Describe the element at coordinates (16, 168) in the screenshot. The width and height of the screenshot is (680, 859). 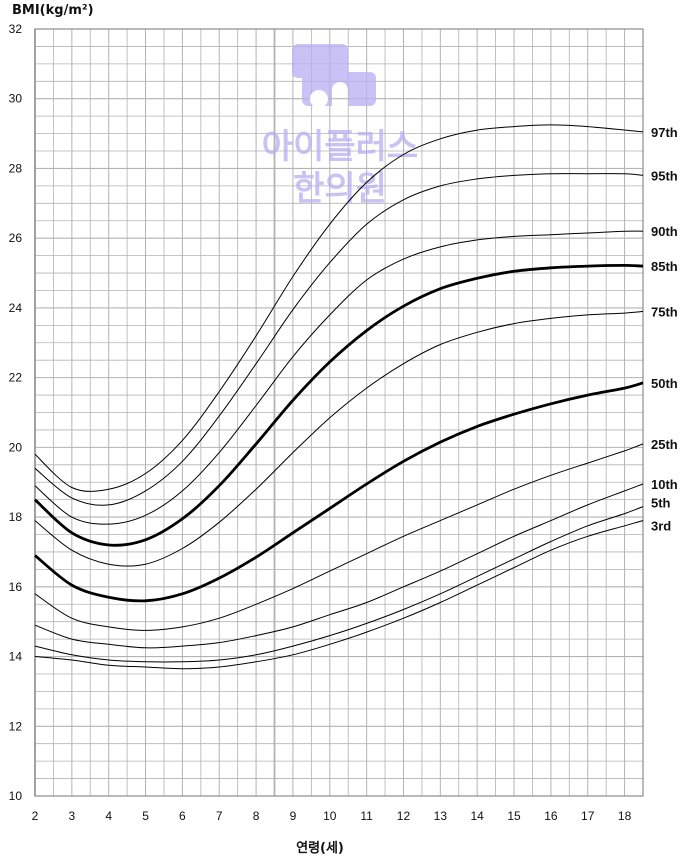
I see `y-tick-label: 28` at that location.